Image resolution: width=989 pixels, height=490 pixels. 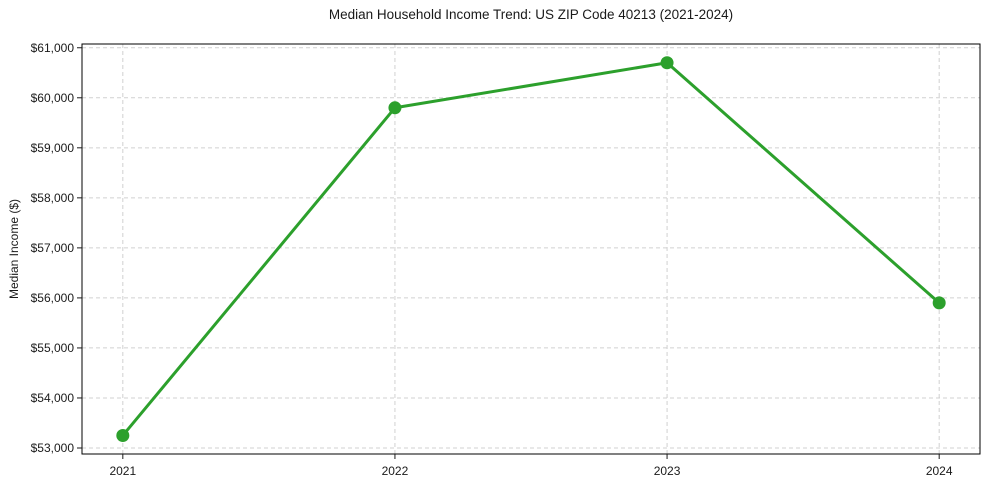 What do you see at coordinates (122, 471) in the screenshot?
I see `x-tick-label: 2021` at bounding box center [122, 471].